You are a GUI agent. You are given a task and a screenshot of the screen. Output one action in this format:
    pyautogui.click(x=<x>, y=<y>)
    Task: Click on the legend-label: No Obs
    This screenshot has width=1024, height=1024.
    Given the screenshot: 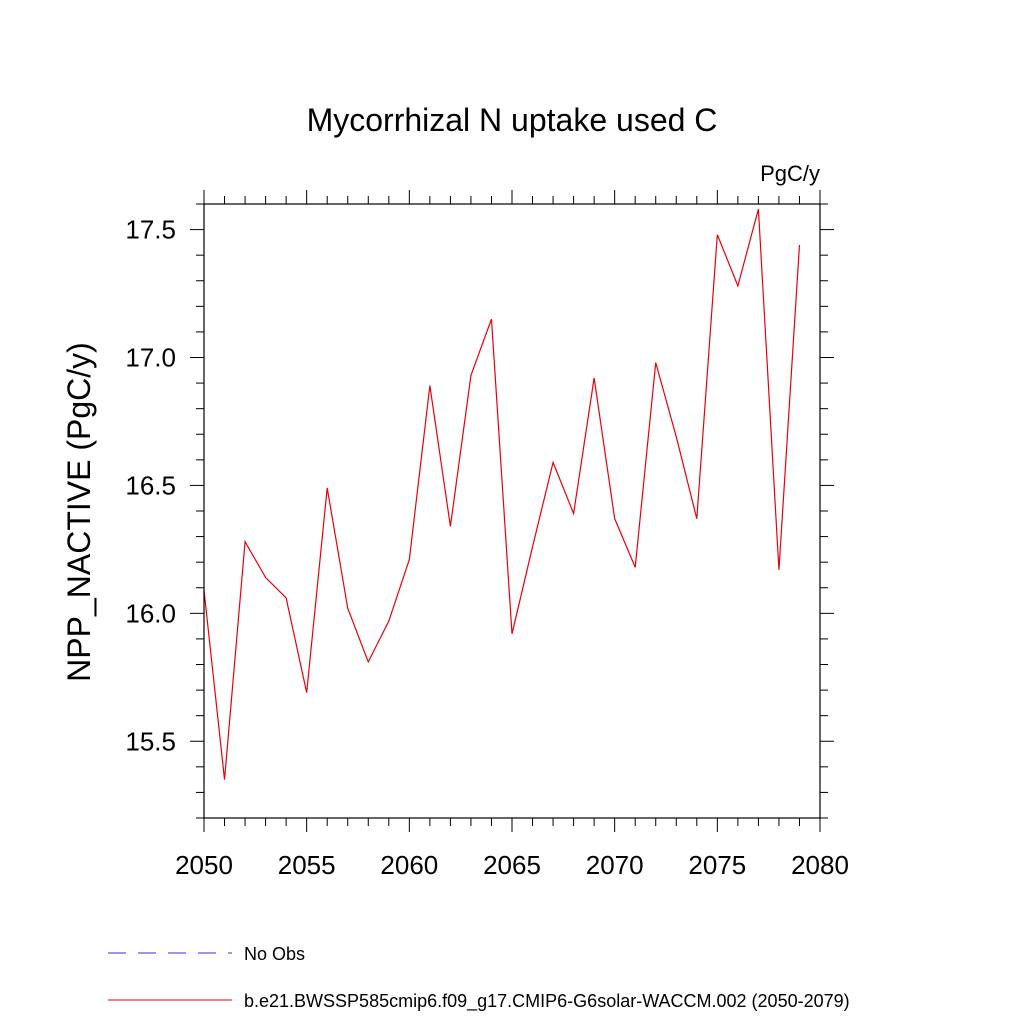 What is the action you would take?
    pyautogui.click(x=274, y=954)
    